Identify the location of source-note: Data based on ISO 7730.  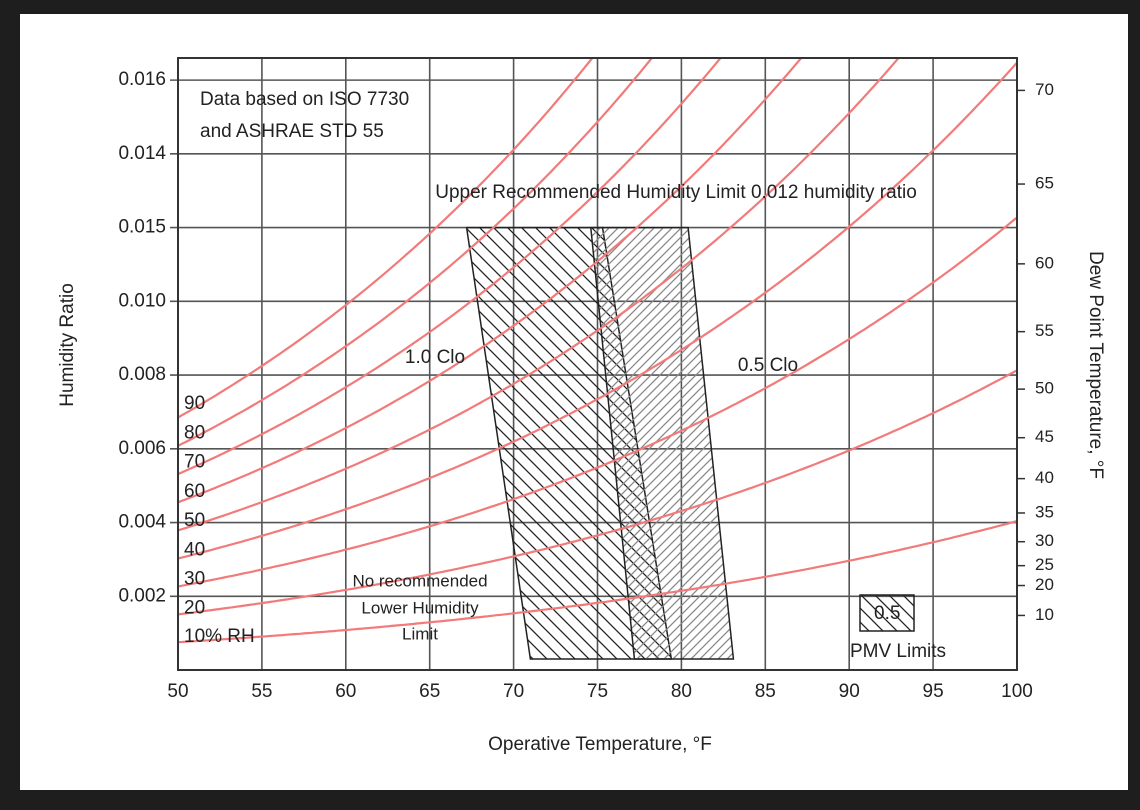
(304, 99).